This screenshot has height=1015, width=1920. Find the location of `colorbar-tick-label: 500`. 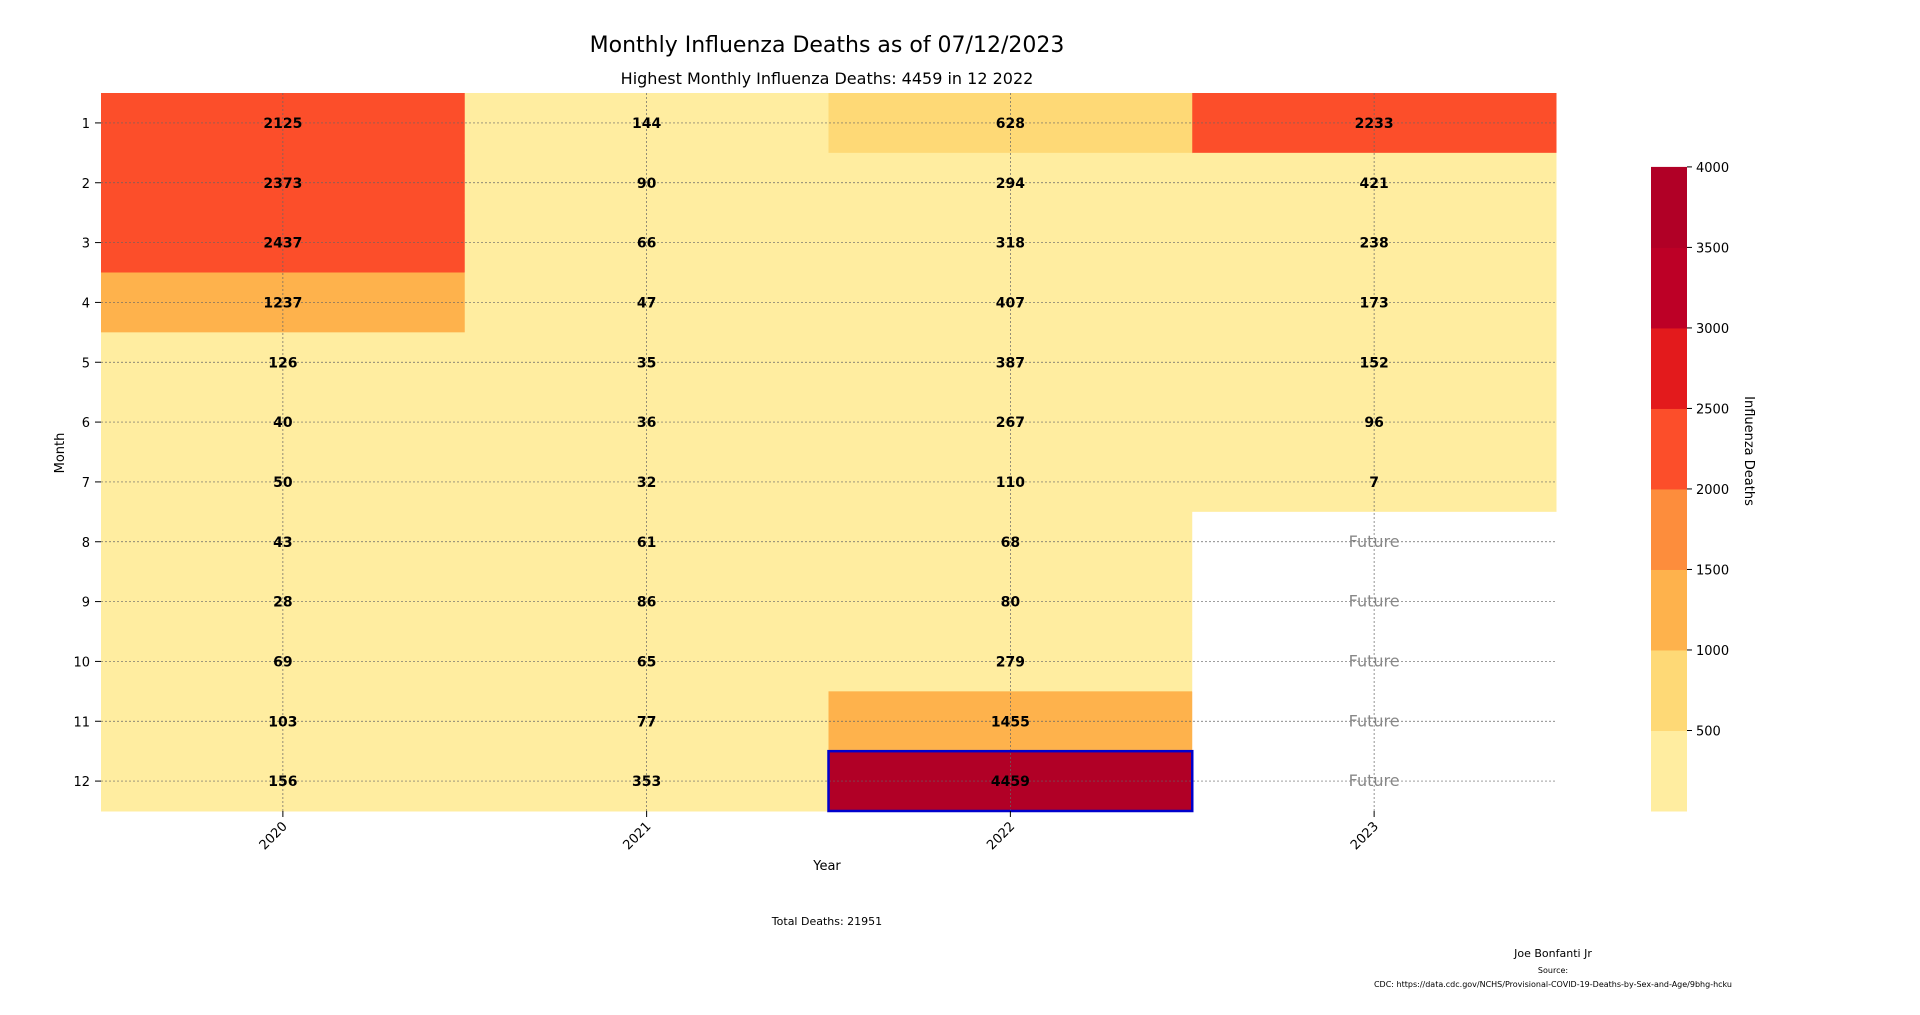

colorbar-tick-label: 500 is located at coordinates (1708, 731).